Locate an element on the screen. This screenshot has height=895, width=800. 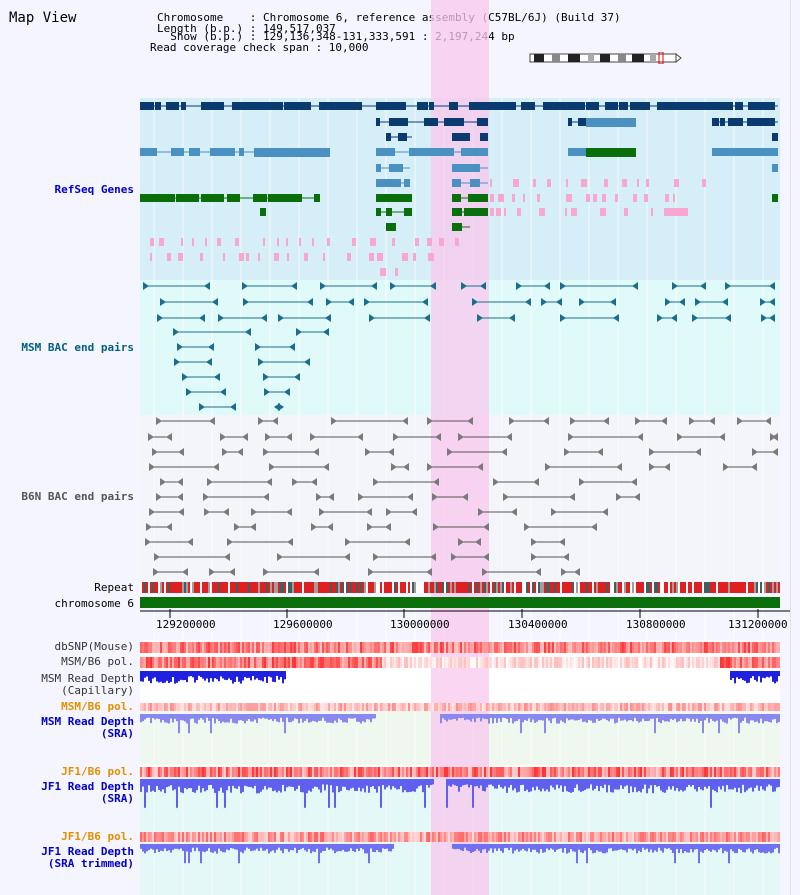
track-label-msm-b6-pol: MSM/B6 pol. is located at coordinates (97, 661).